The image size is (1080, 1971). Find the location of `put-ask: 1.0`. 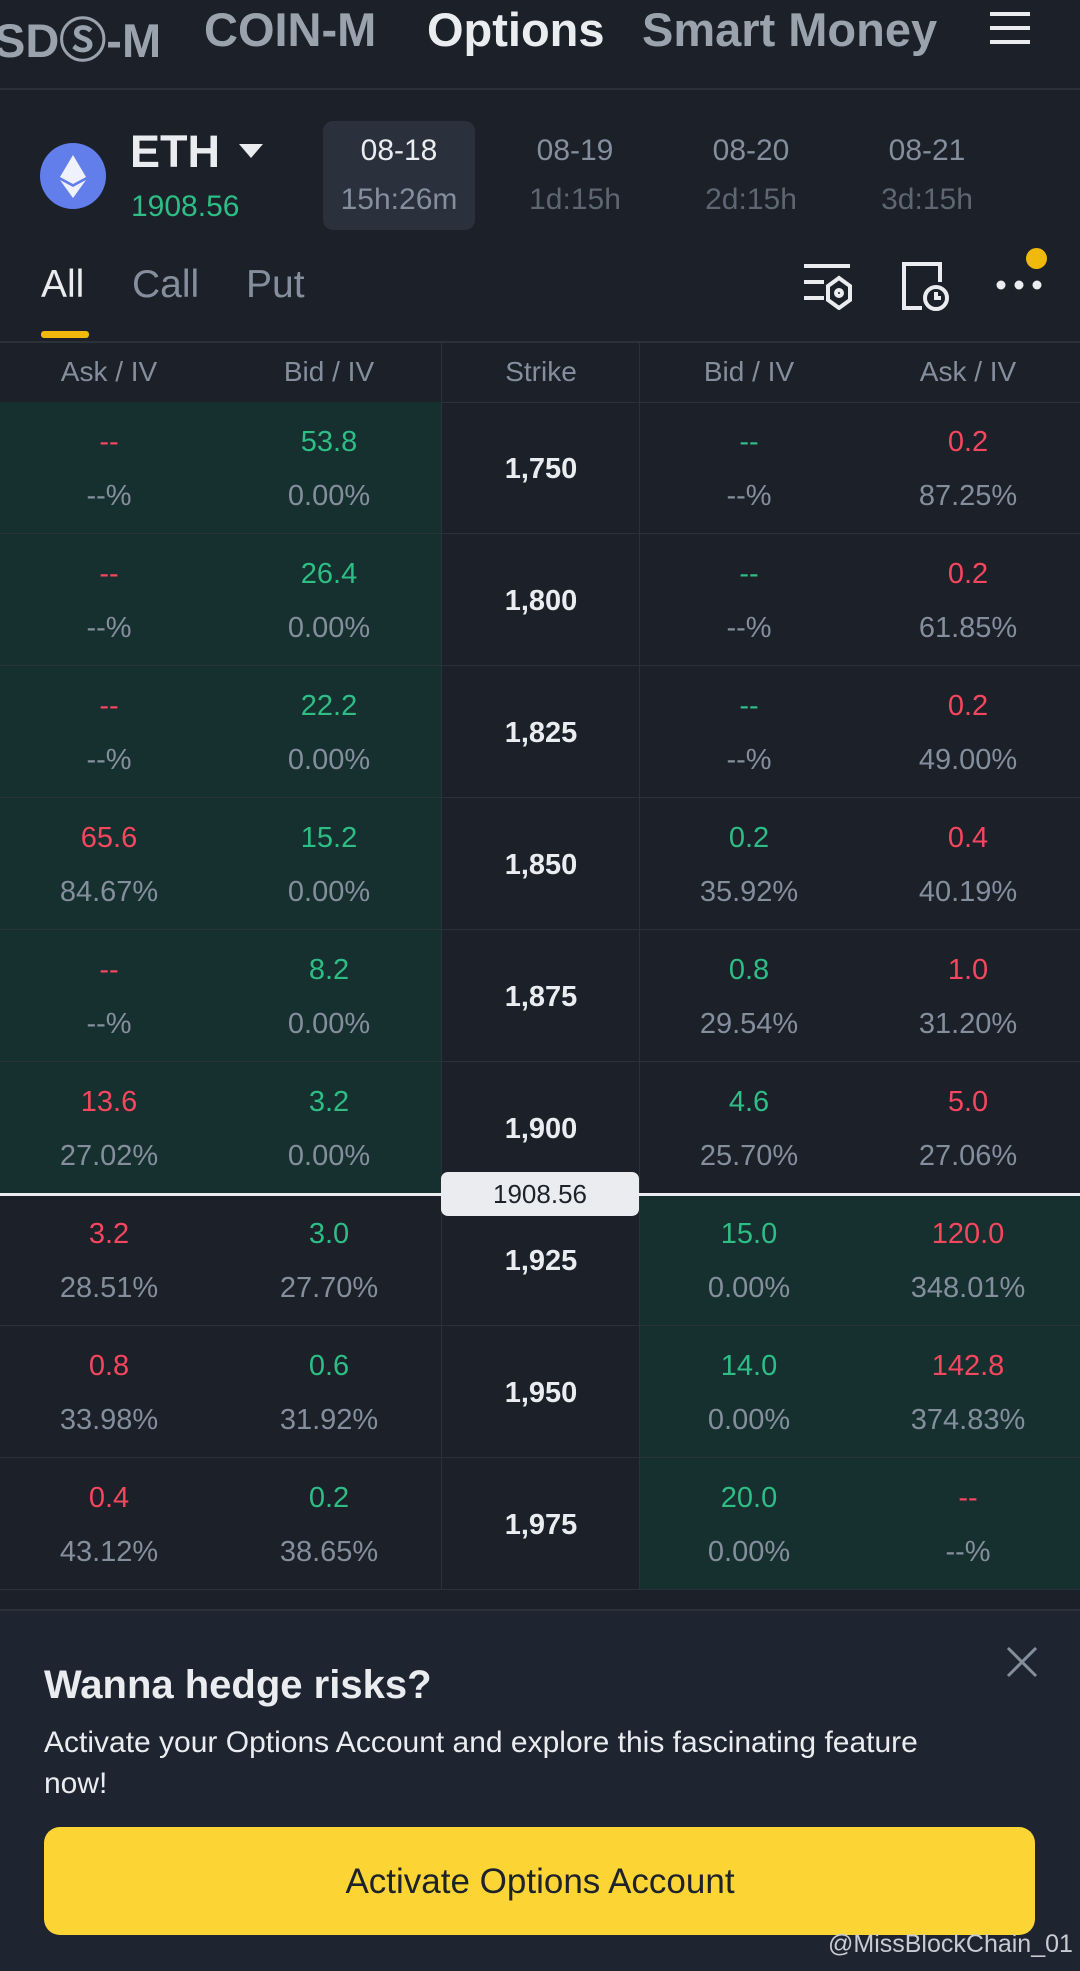

put-ask: 1.0 is located at coordinates (968, 970).